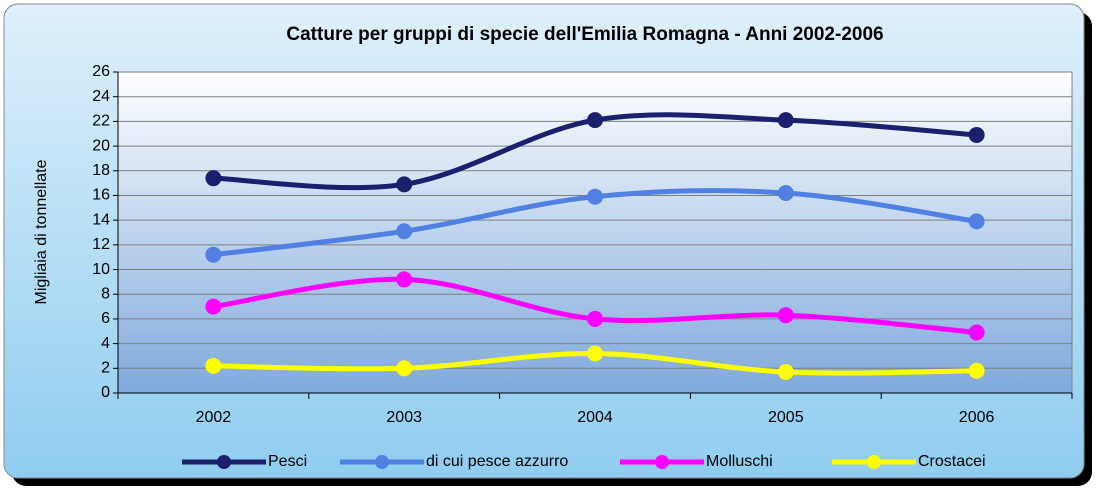 The height and width of the screenshot is (490, 1096). Describe the element at coordinates (105, 318) in the screenshot. I see `y-tick-label: 6` at that location.